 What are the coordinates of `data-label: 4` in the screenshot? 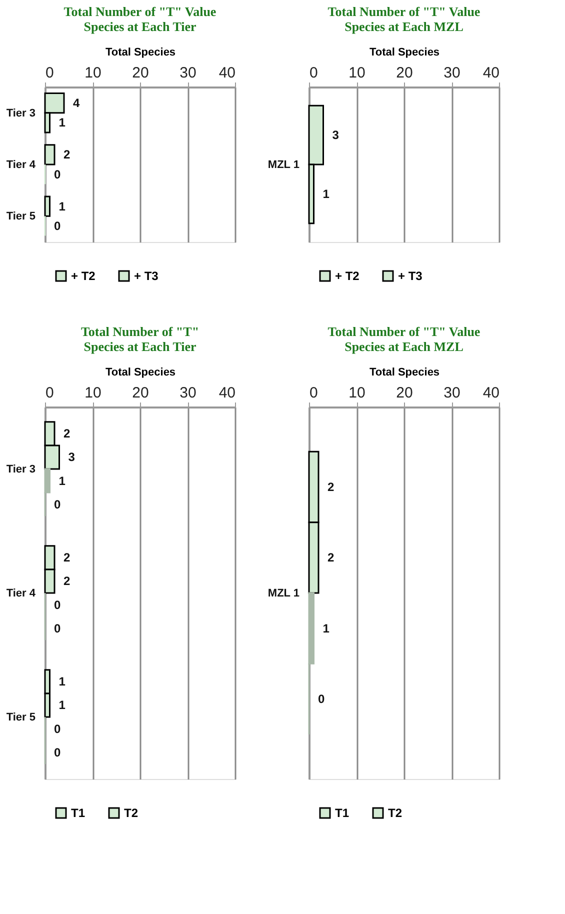 It's located at (76, 103).